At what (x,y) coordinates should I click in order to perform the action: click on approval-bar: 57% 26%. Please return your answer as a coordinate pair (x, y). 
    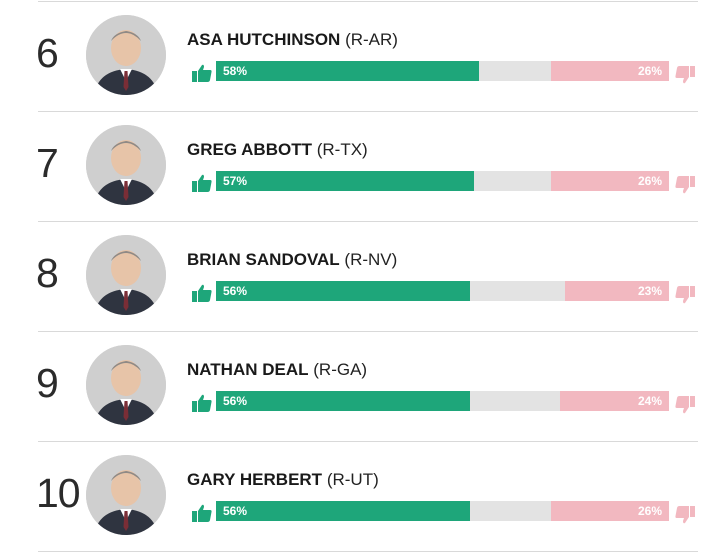
    Looking at the image, I should click on (442, 181).